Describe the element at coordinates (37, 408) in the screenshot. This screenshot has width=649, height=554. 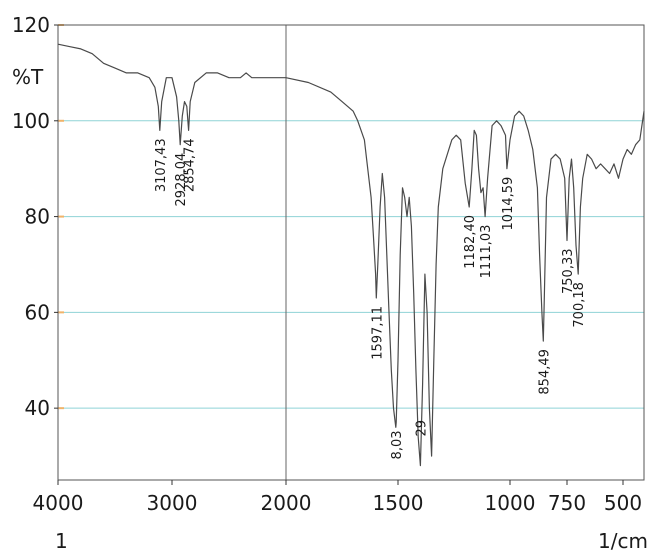
I see `y-tick-label: 40` at that location.